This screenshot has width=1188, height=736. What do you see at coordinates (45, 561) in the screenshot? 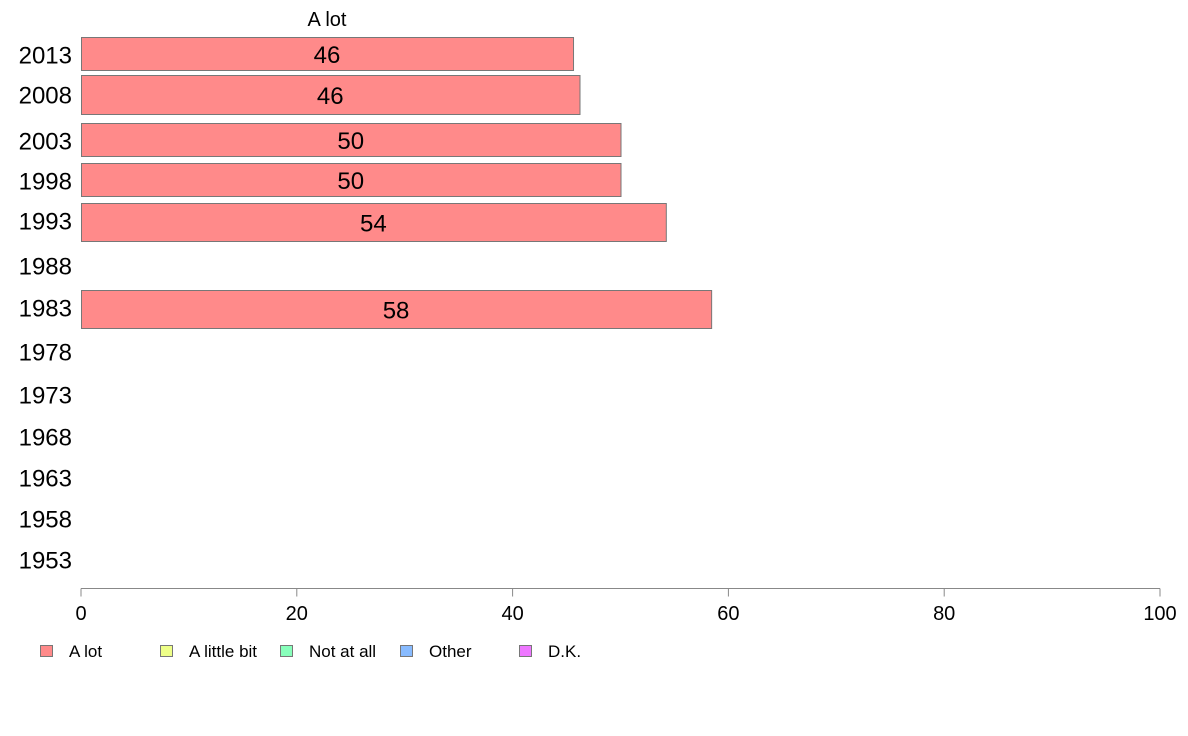
I see `category-label: 1953` at bounding box center [45, 561].